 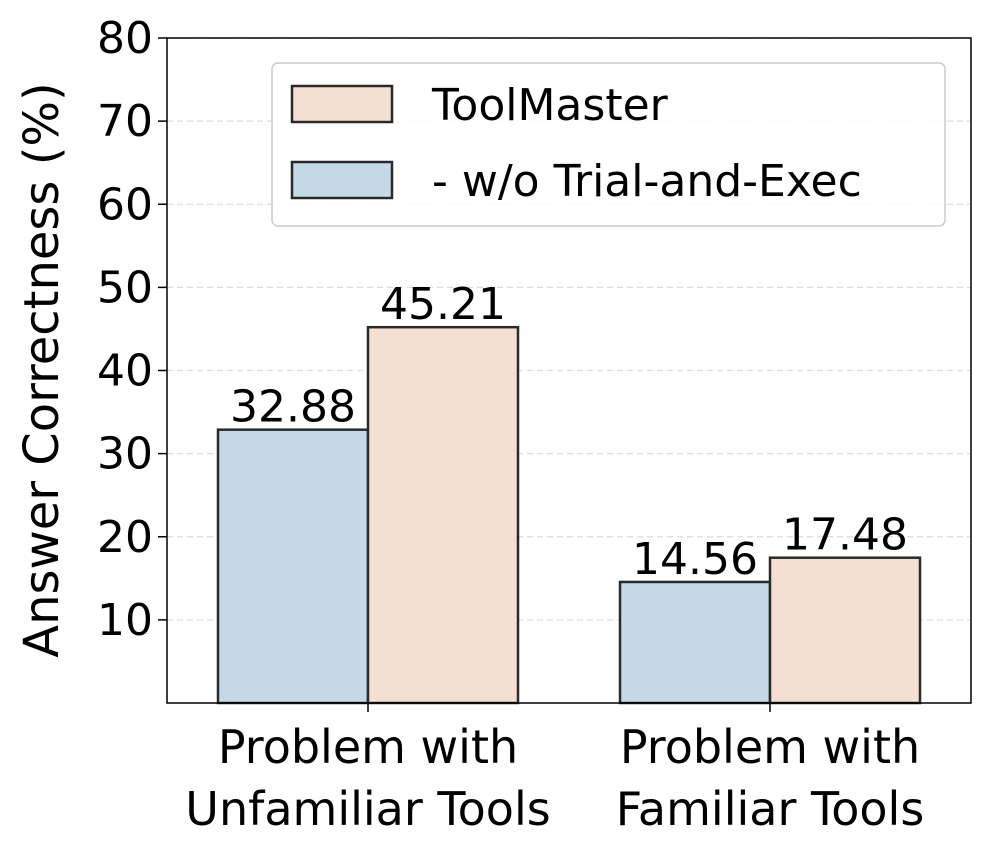 I want to click on y-tick-label: 20, so click(x=125, y=537).